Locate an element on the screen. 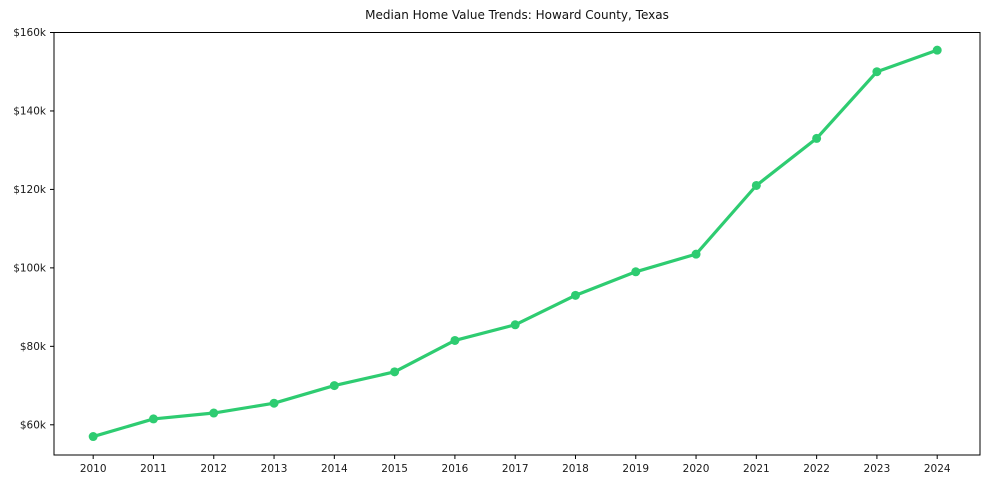 This screenshot has width=989, height=490. y-tick-label: $100k is located at coordinates (30, 268).